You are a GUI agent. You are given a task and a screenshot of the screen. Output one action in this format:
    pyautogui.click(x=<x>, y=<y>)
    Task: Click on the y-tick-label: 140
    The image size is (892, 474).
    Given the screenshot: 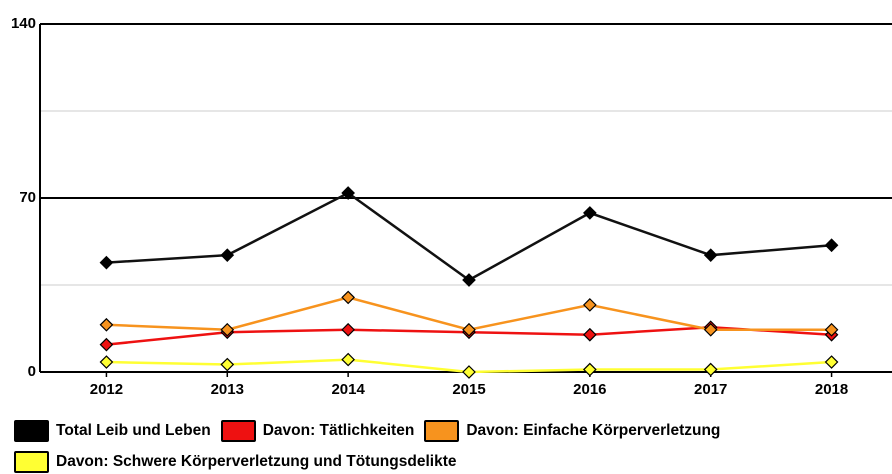 What is the action you would take?
    pyautogui.click(x=23, y=23)
    